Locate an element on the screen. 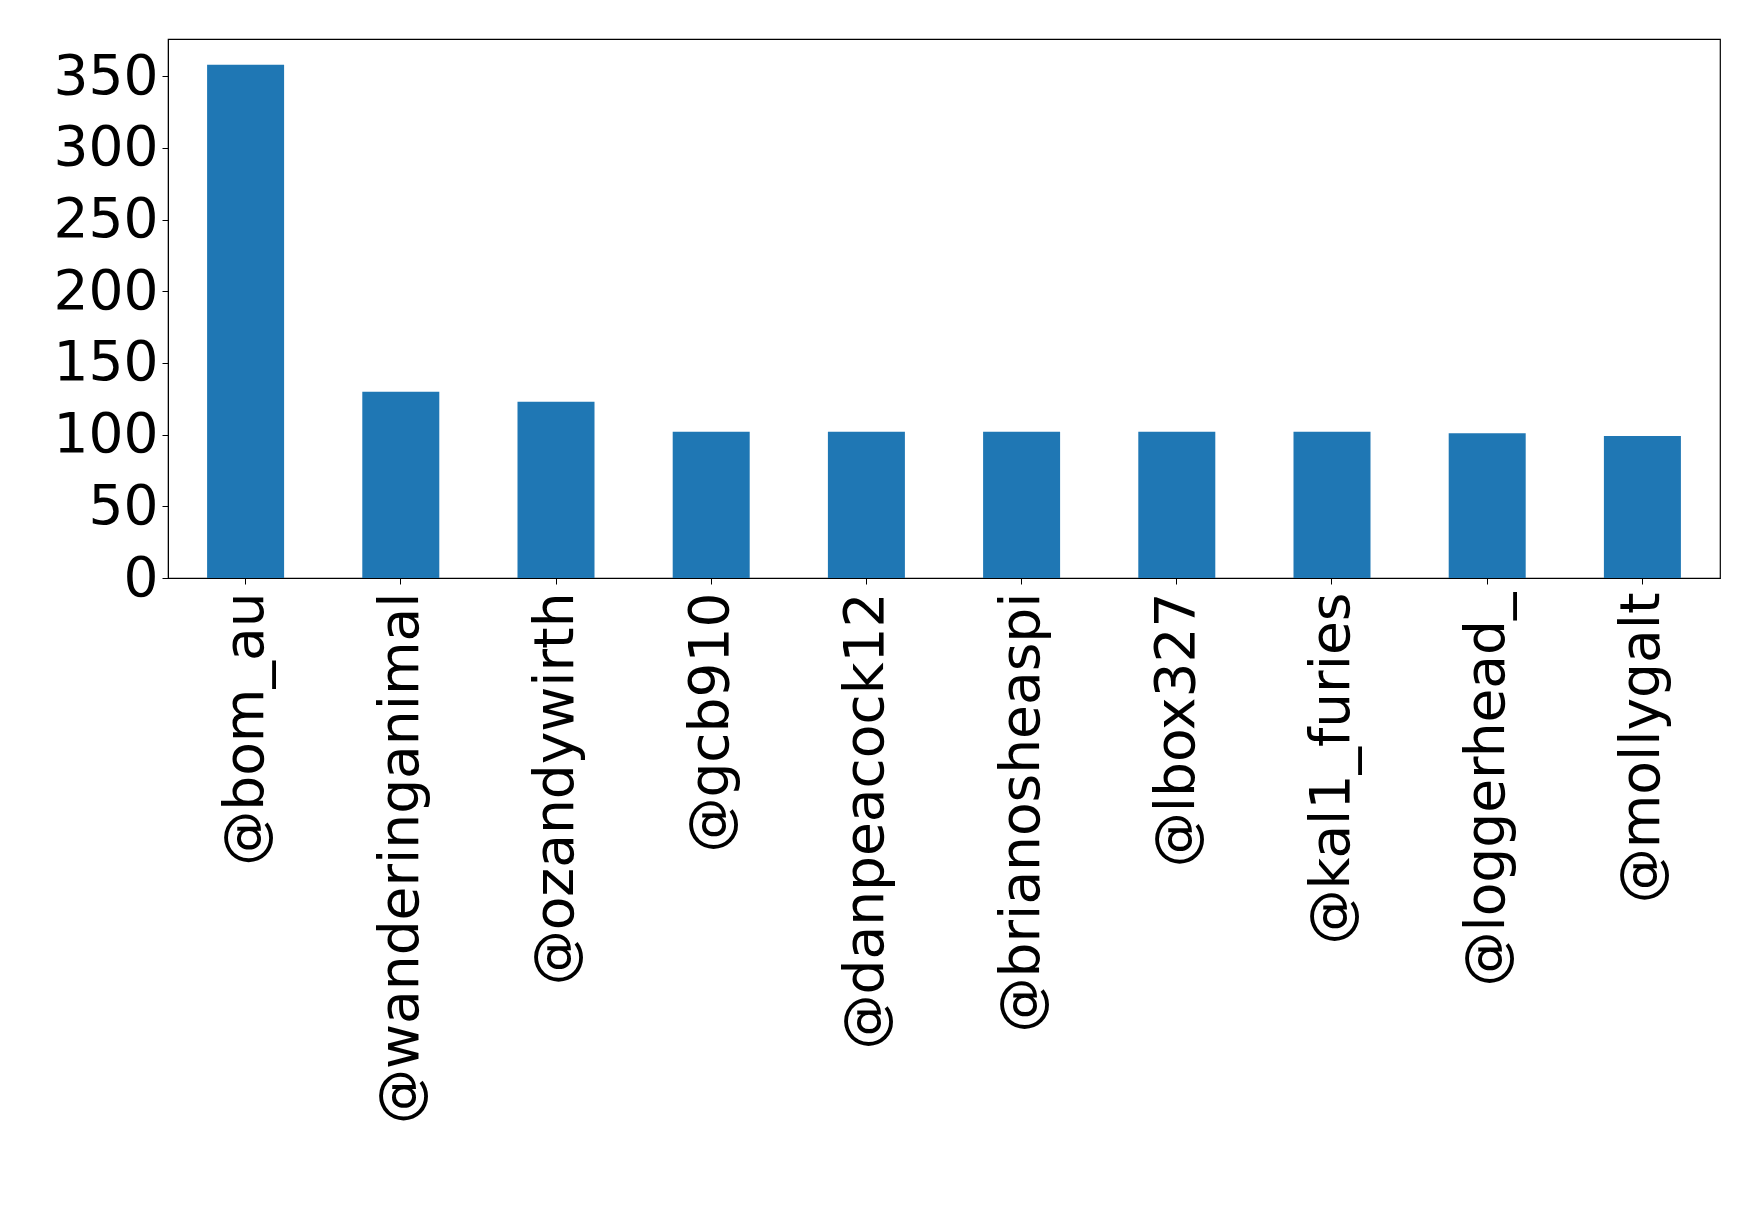 The image size is (1759, 1231). x-tick-label: @kal1_furies is located at coordinates (1330, 768).